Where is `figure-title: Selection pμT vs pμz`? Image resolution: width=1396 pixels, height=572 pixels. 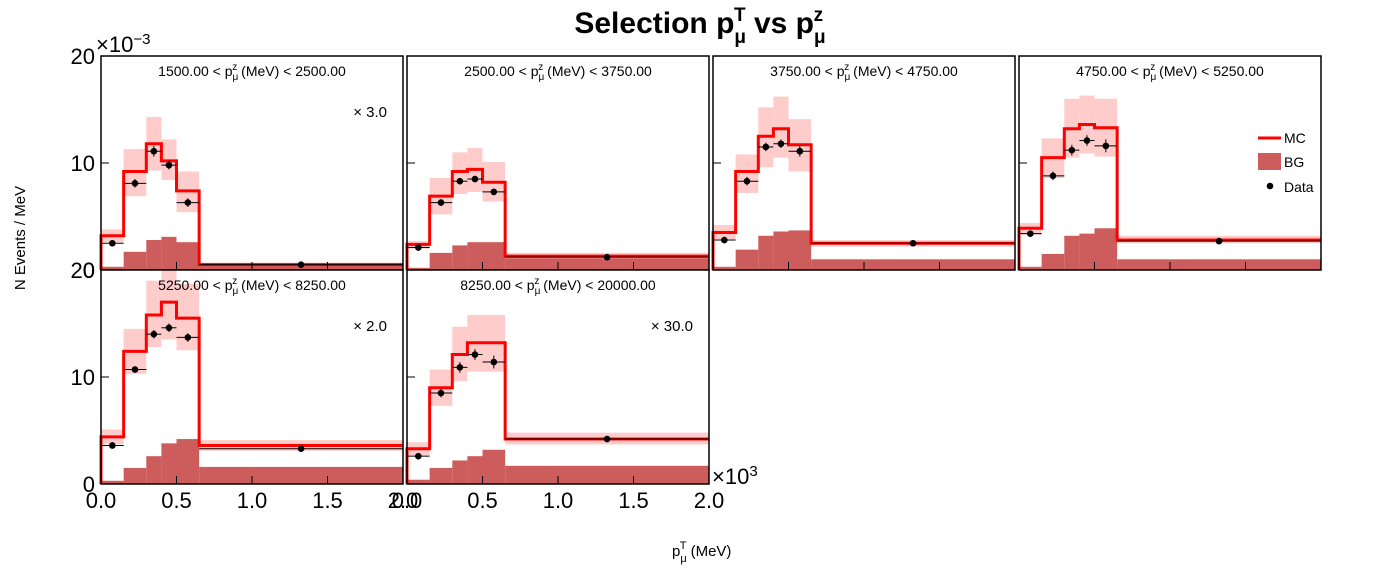
figure-title: Selection pμT vs pμz is located at coordinates (699, 26).